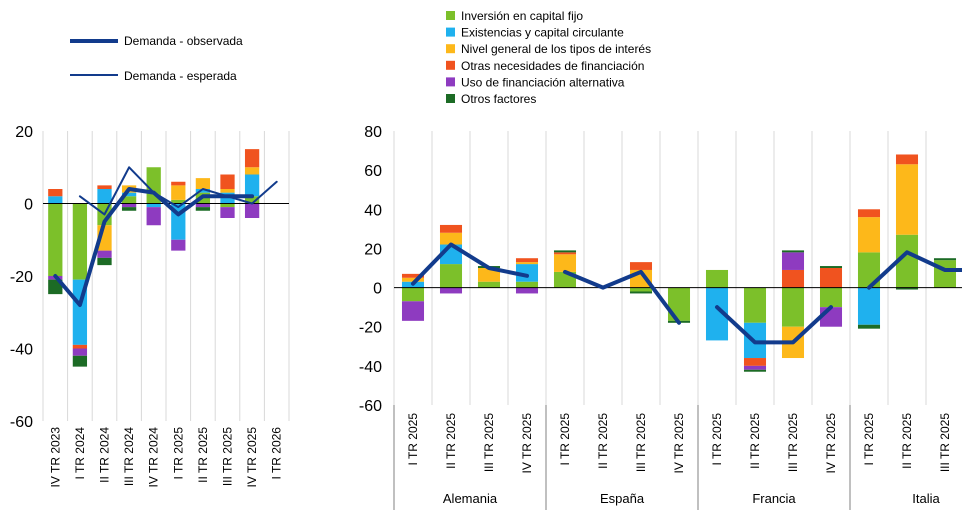  What do you see at coordinates (80, 453) in the screenshot?
I see `x-tick-label: I TR 2024` at bounding box center [80, 453].